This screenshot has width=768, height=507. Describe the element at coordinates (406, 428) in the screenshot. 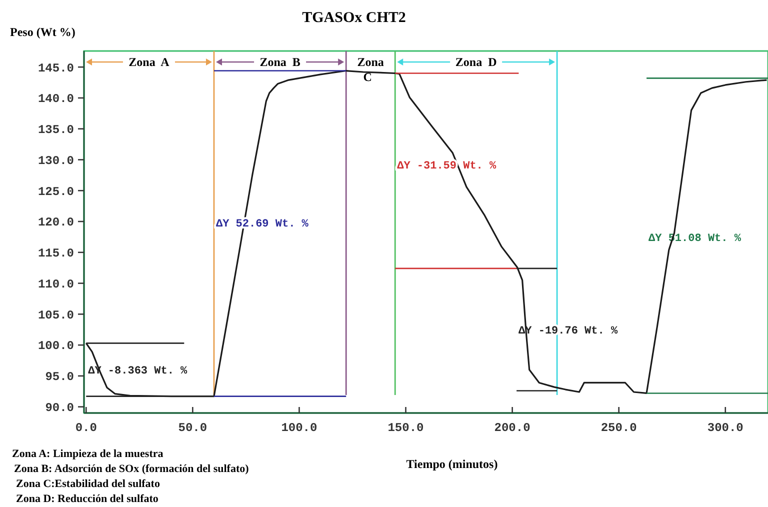

I see `x-tick-label: 150.0` at that location.